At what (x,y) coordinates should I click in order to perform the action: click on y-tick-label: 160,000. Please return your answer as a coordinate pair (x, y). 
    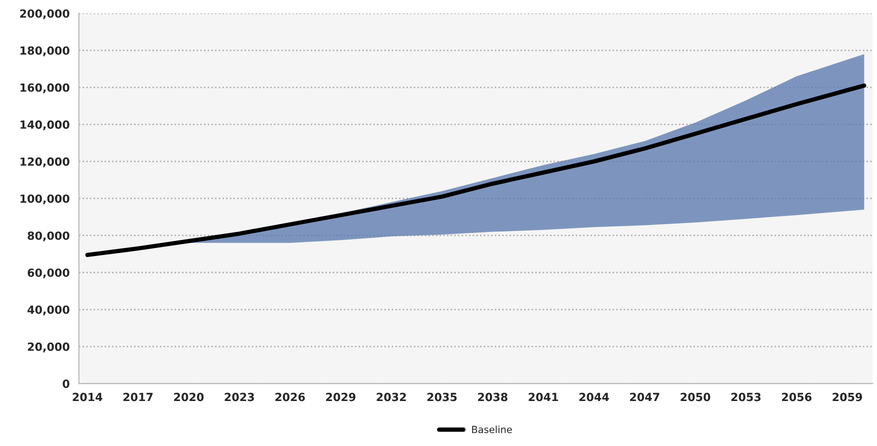
    Looking at the image, I should click on (45, 88).